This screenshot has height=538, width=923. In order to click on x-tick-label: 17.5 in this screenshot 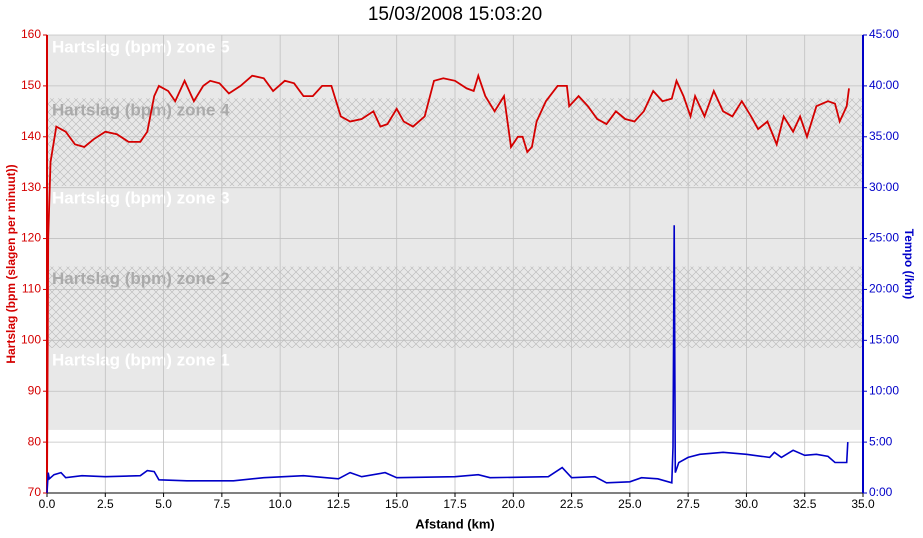, I will do `click(455, 504)`.